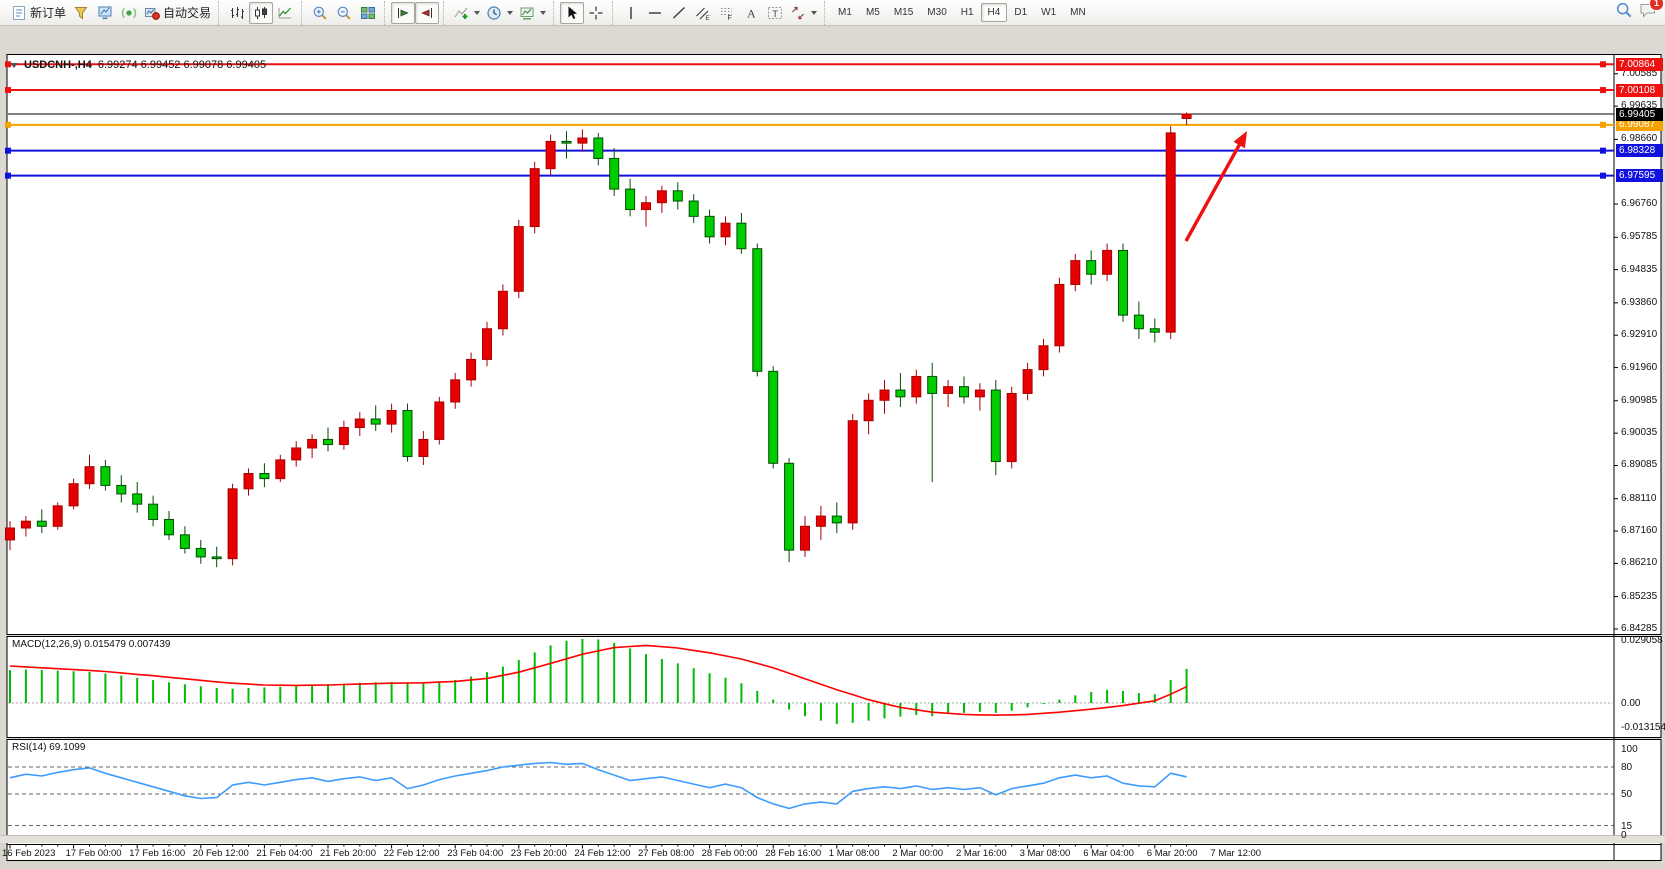  I want to click on time-axis-label: 28 Feb 00:00, so click(729, 853).